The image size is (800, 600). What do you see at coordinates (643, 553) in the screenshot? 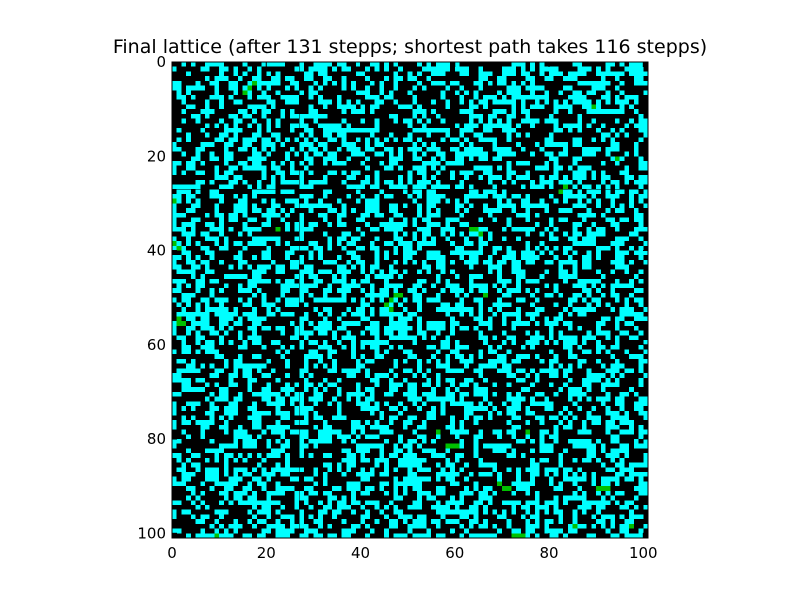
I see `x-tick-label: 100` at bounding box center [643, 553].